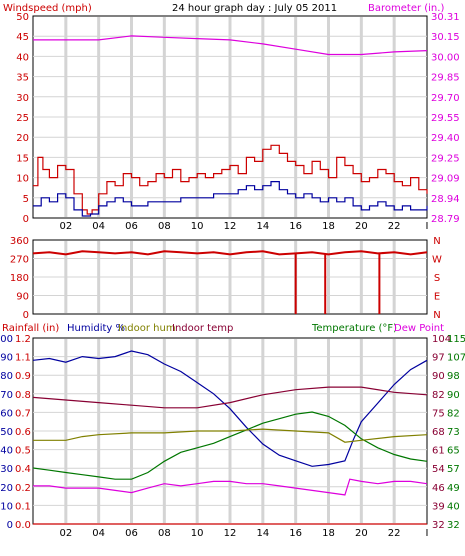  I want to click on indoor-temp-tick-label: 82, so click(438, 395).